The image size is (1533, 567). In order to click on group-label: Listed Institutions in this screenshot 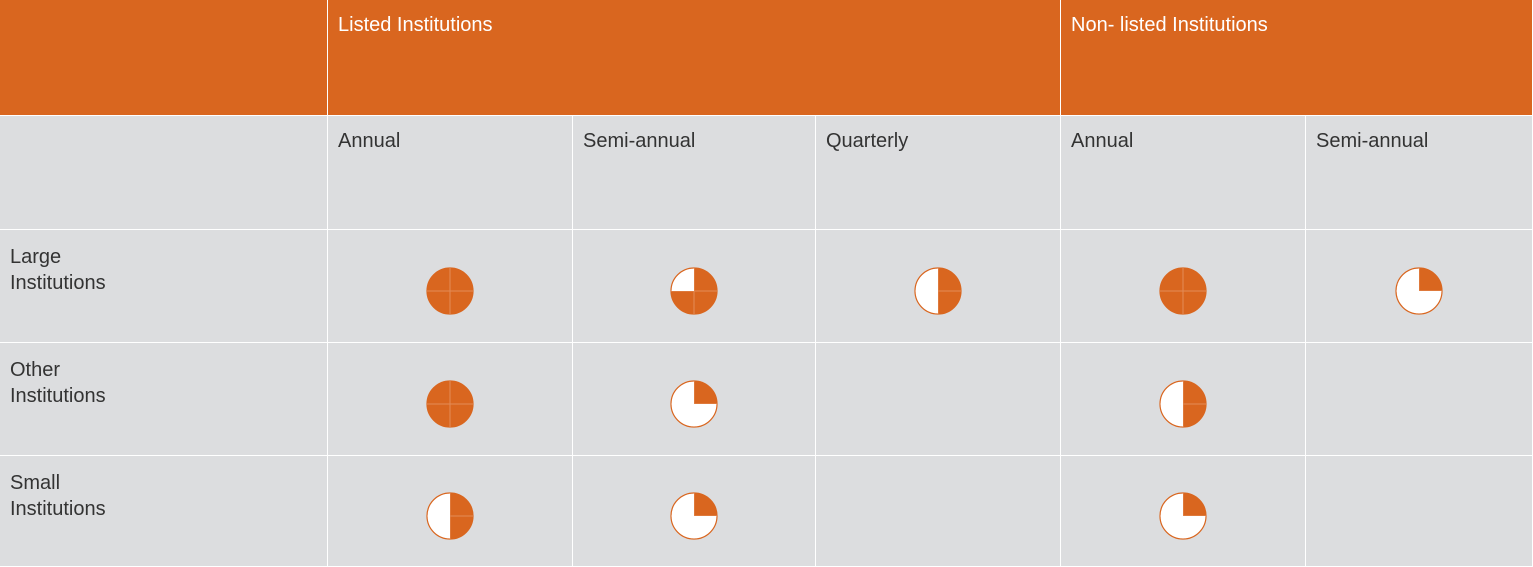, I will do `click(415, 25)`.